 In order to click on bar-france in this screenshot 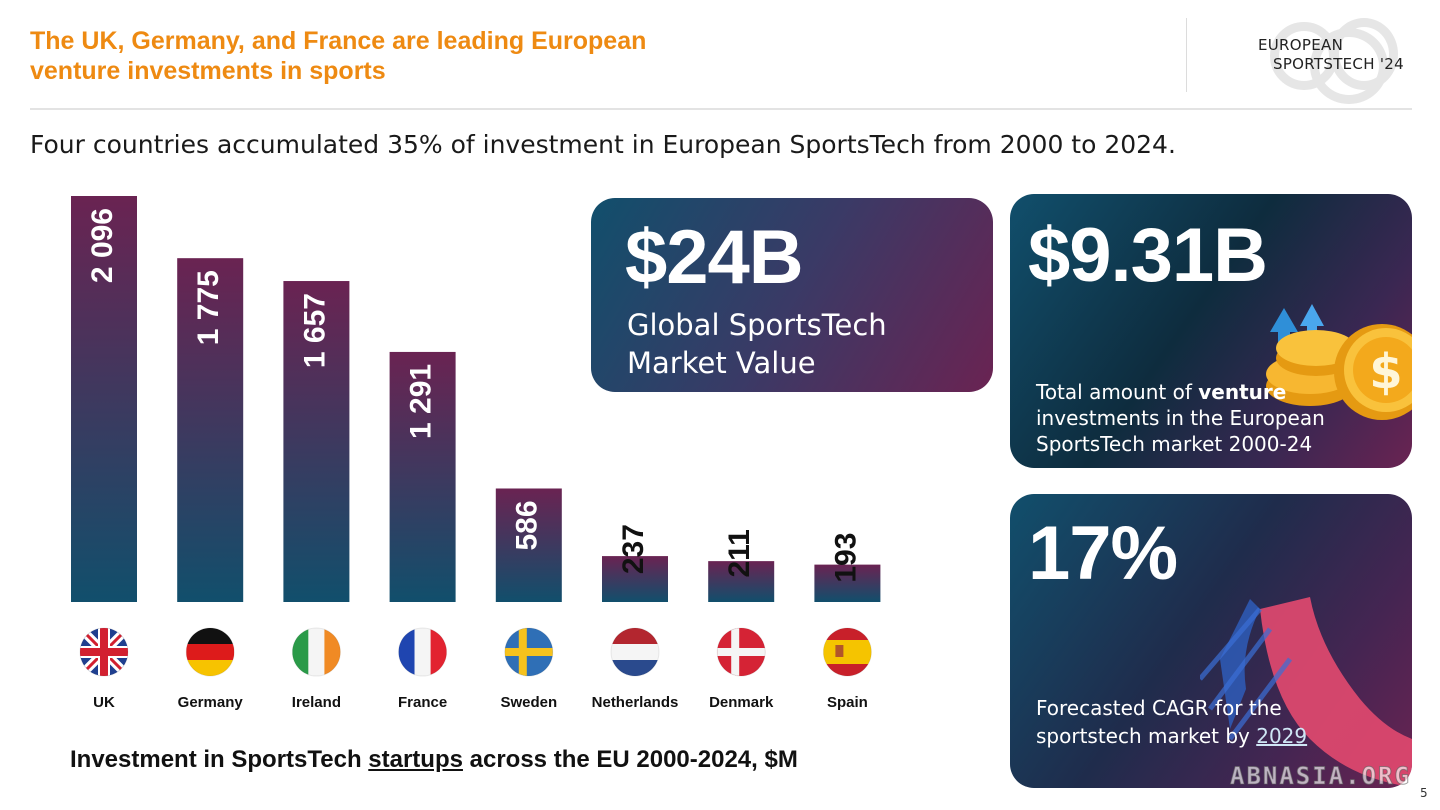, I will do `click(422, 476)`.